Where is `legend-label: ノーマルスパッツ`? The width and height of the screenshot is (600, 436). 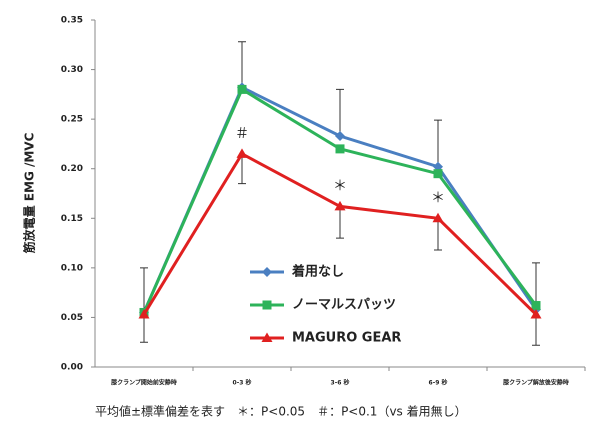
legend-label: ノーマルスパッツ is located at coordinates (344, 305).